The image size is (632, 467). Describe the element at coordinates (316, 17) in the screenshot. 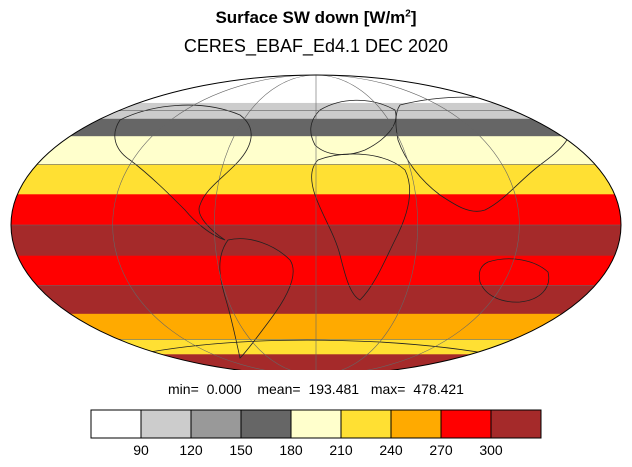

I see `map-title: Surface SW down [W/m2]` at that location.